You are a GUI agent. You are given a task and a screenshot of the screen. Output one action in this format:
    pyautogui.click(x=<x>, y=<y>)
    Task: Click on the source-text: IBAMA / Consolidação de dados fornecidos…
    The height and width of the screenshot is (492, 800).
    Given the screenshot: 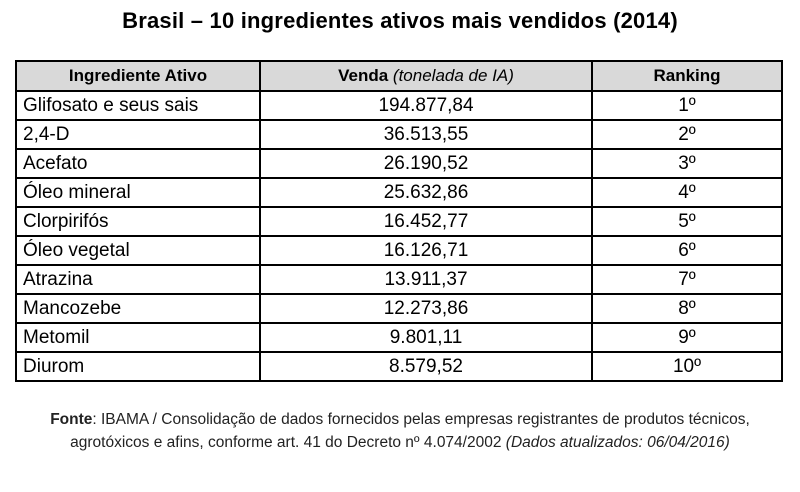 What is the action you would take?
    pyautogui.click(x=410, y=431)
    